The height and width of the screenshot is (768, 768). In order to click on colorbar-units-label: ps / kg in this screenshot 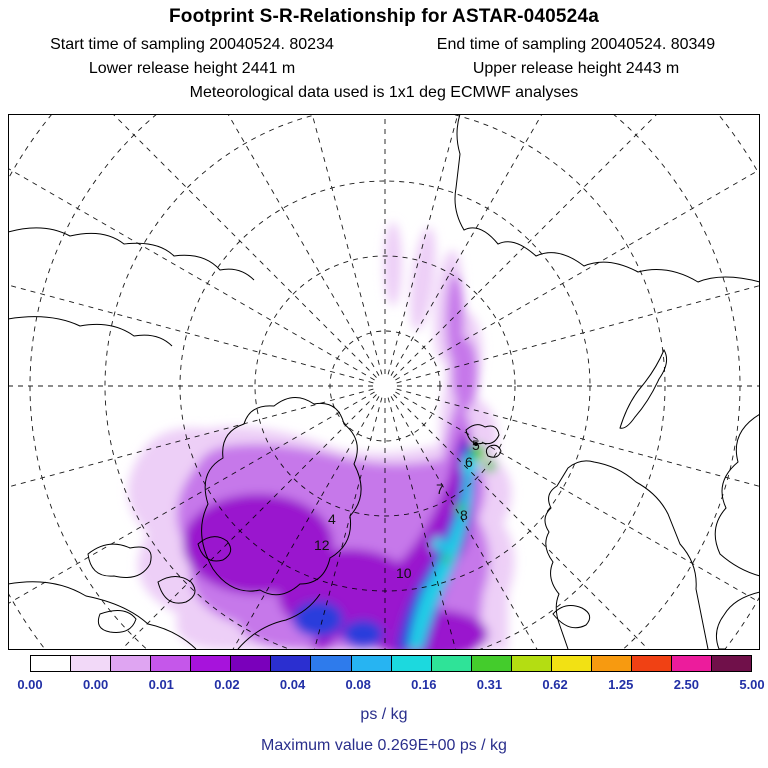, I will do `click(384, 714)`.